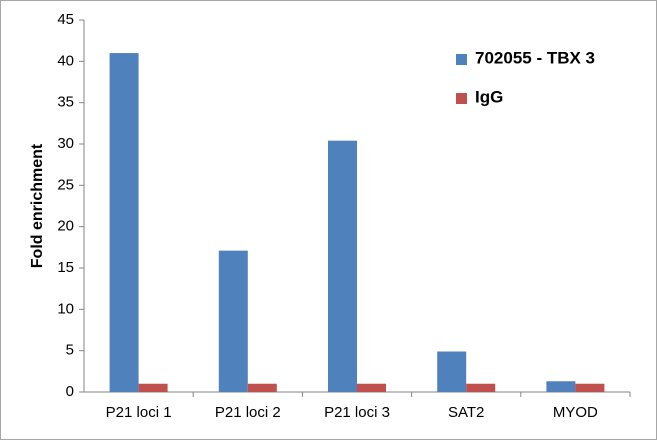 The width and height of the screenshot is (657, 440). What do you see at coordinates (65, 267) in the screenshot?
I see `y-tick-label: 15` at bounding box center [65, 267].